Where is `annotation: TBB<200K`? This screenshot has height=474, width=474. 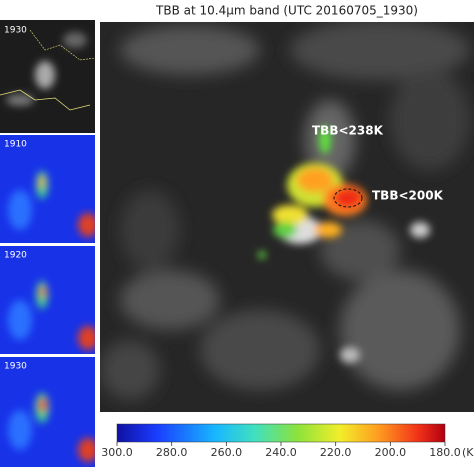
annotation: TBB<200K is located at coordinates (408, 196).